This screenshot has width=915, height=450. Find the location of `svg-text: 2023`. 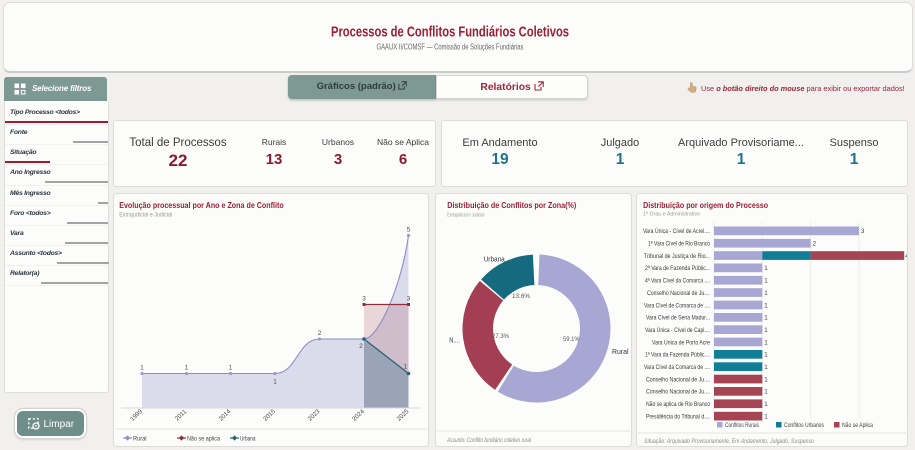

svg-text: 2023 is located at coordinates (314, 415).